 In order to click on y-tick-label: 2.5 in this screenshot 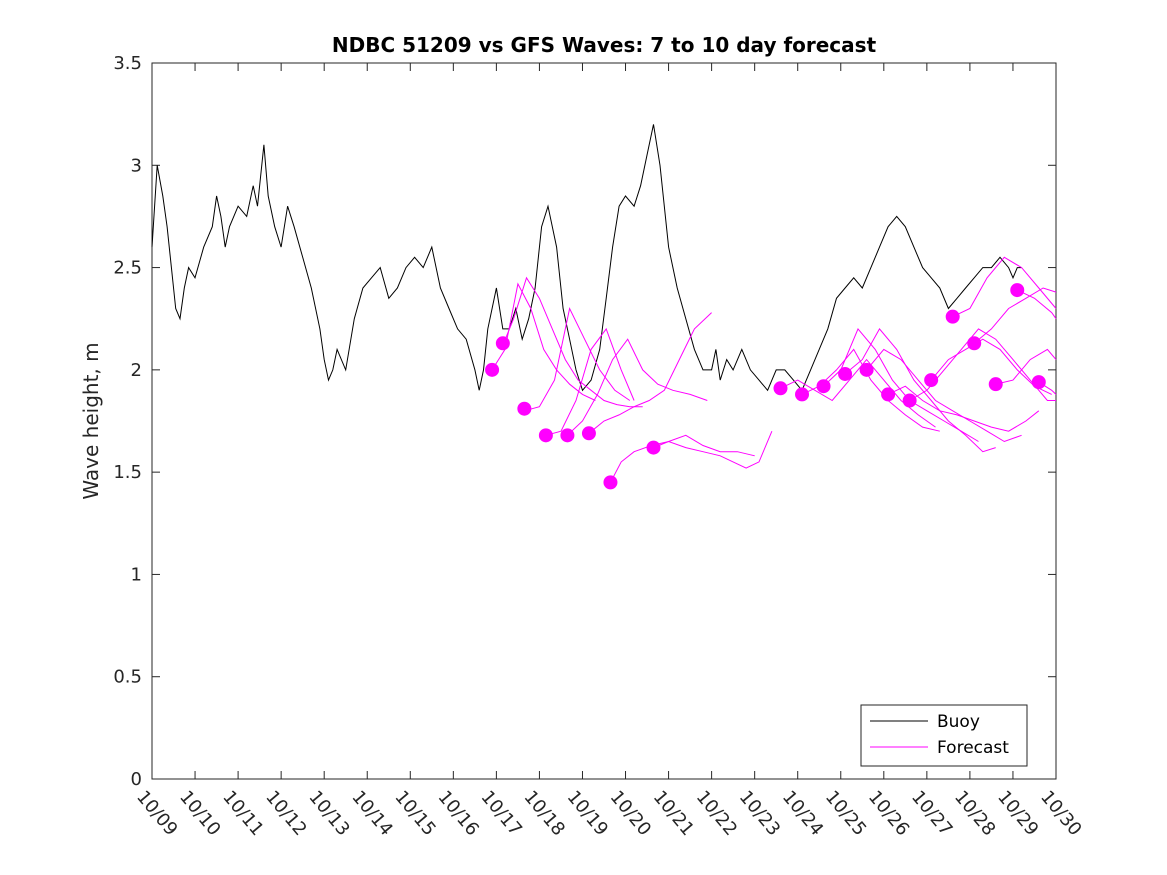, I will do `click(127, 268)`.